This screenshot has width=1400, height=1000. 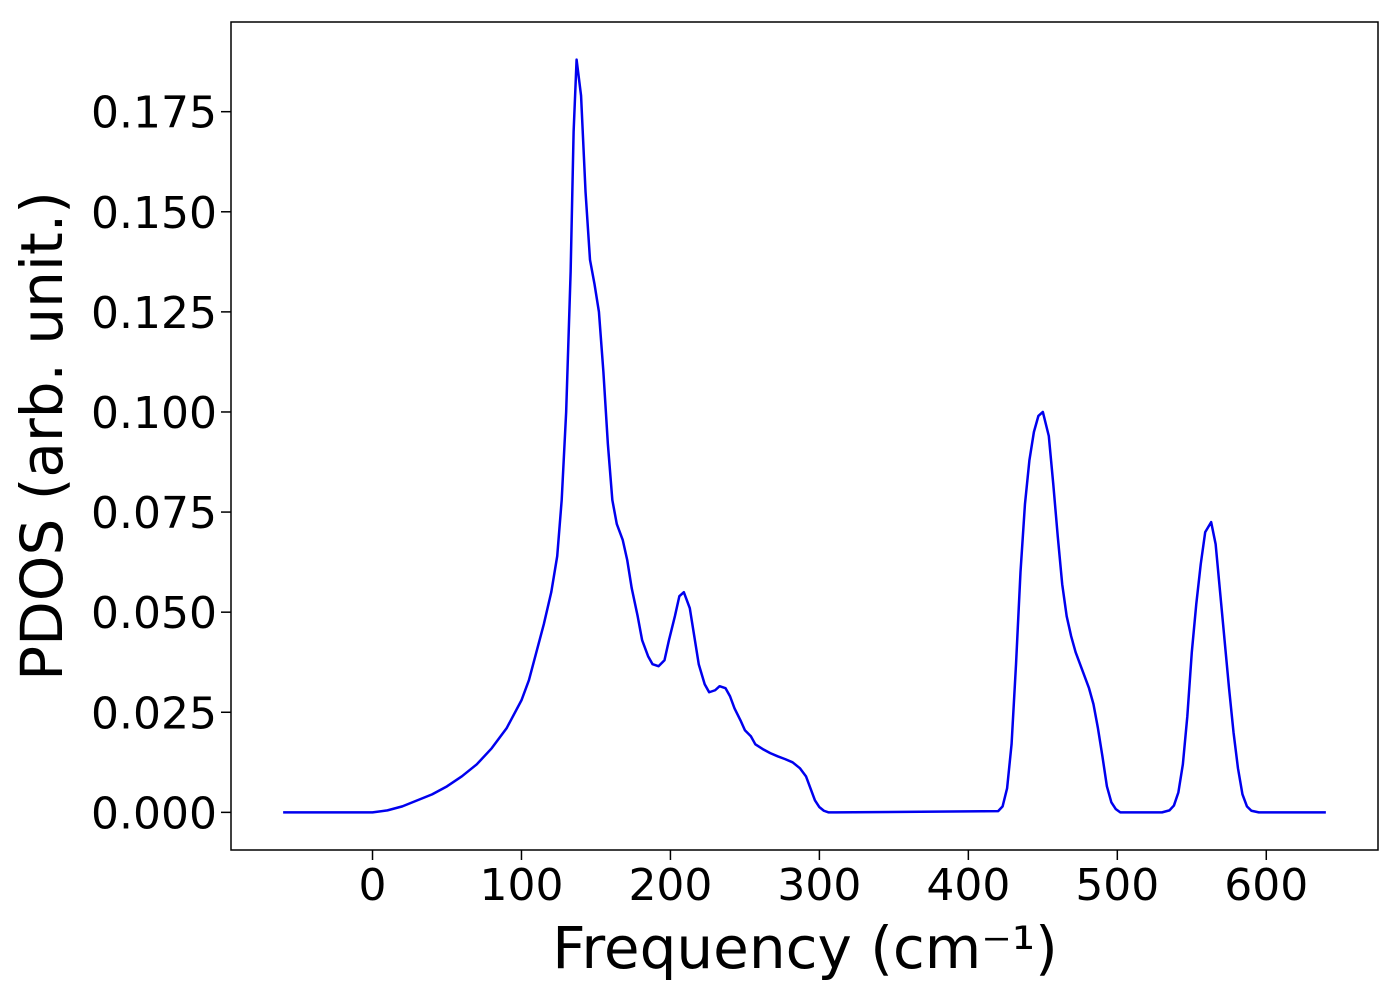 I want to click on x-tick-label: 0, so click(x=373, y=885).